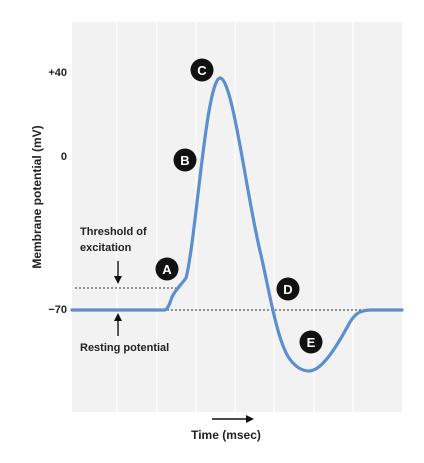  What do you see at coordinates (57, 73) in the screenshot?
I see `y-tick-plus40: +40` at bounding box center [57, 73].